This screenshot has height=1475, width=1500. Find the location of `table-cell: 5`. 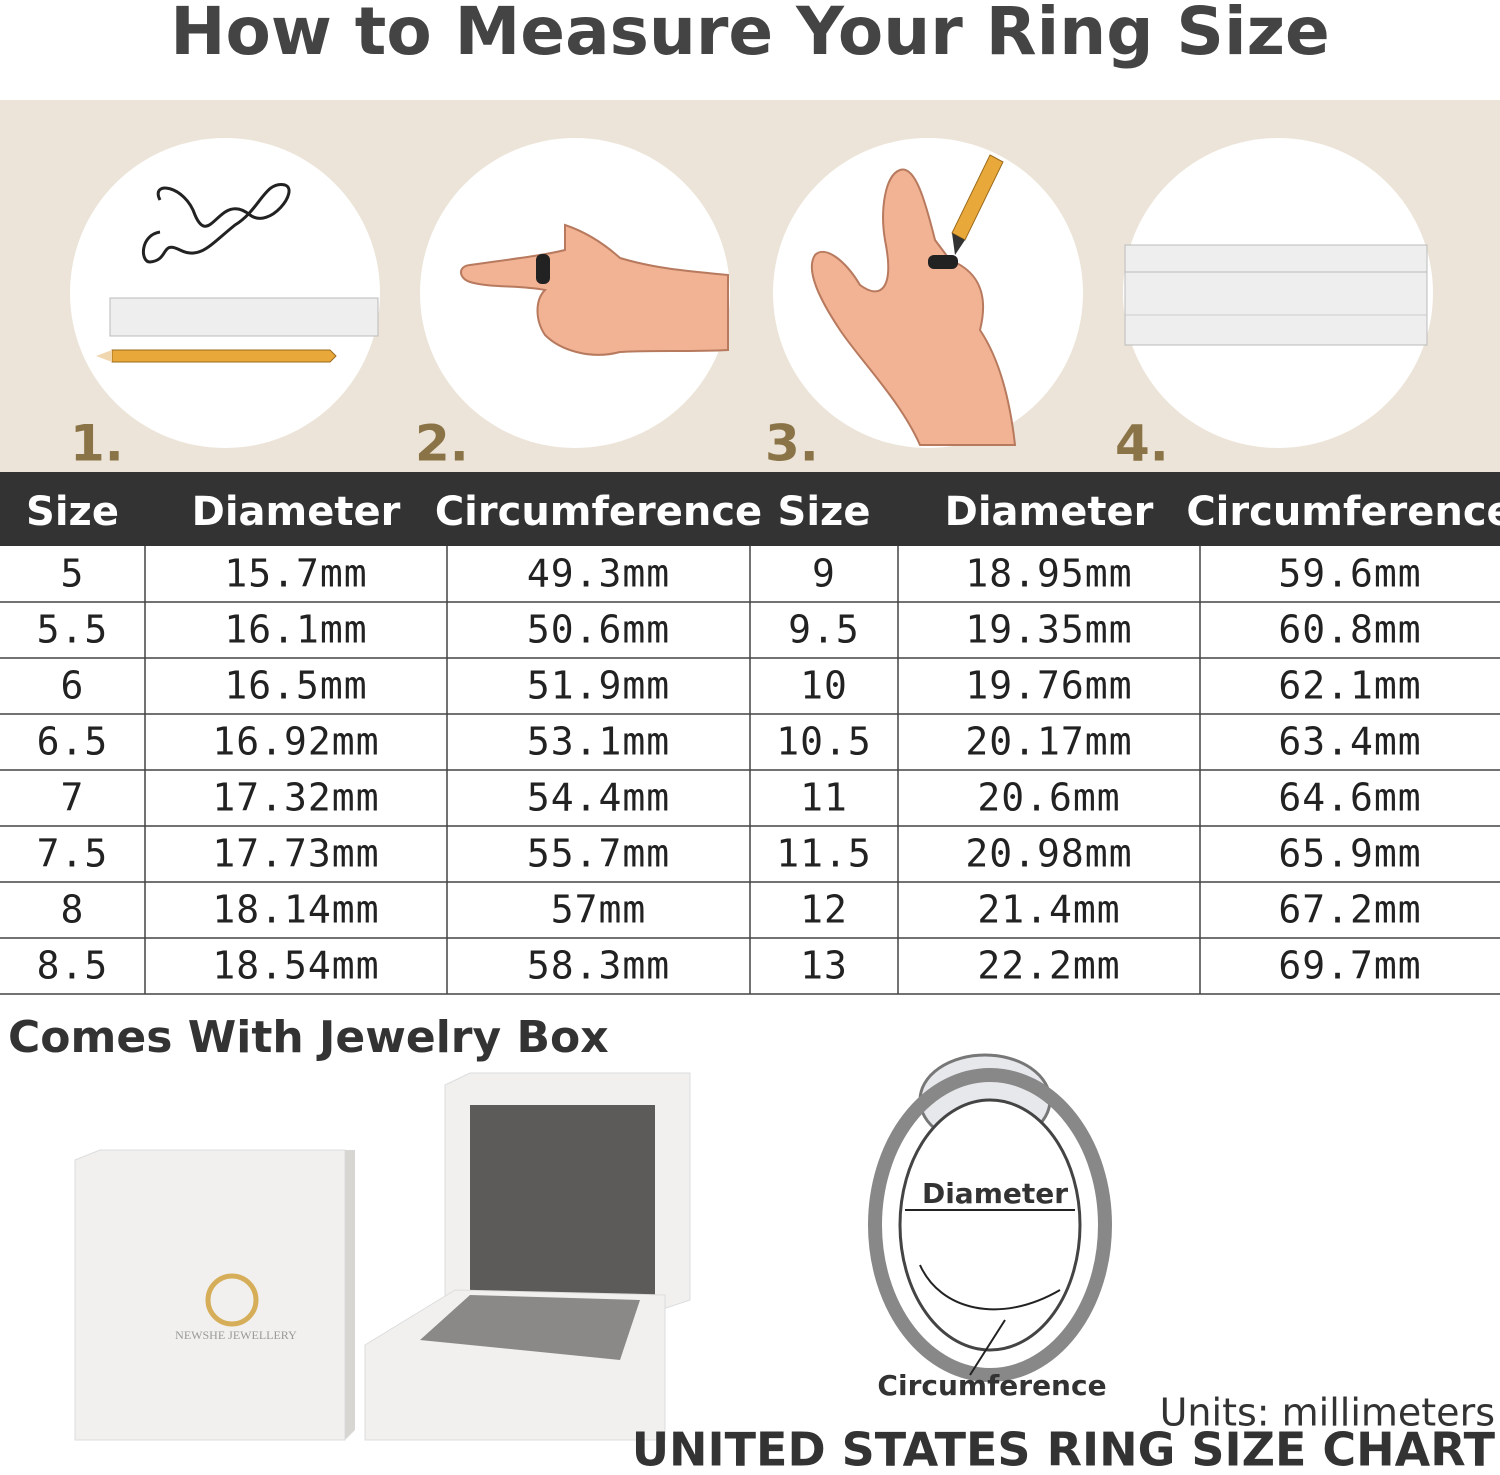

table-cell: 5 is located at coordinates (73, 574).